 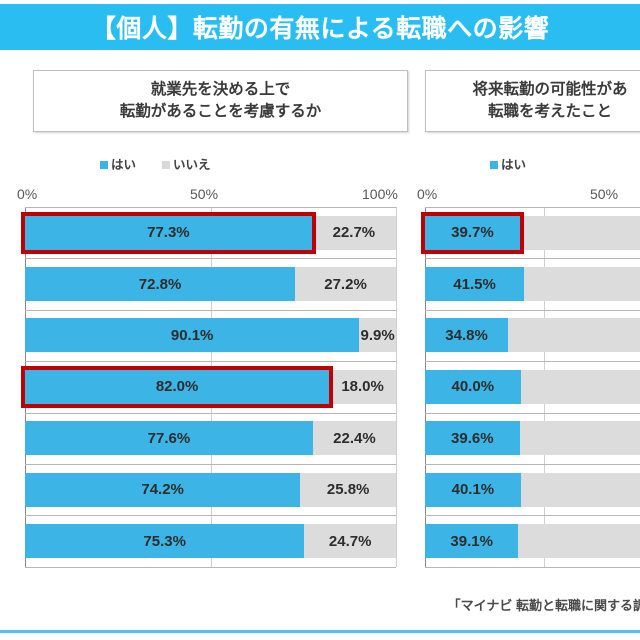 I want to click on bar-track: 27.2% 72.8%, so click(x=210, y=284).